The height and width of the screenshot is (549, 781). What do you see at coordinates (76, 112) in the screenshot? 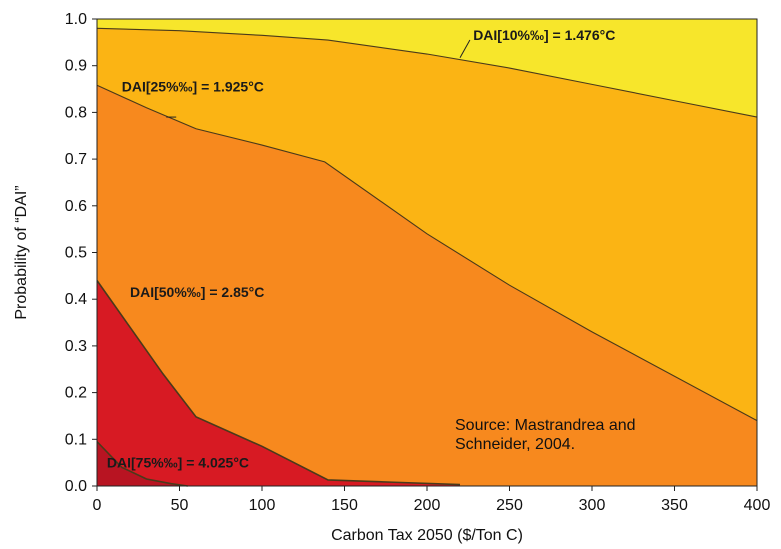
I see `y-tick-label: 0.8` at bounding box center [76, 112].